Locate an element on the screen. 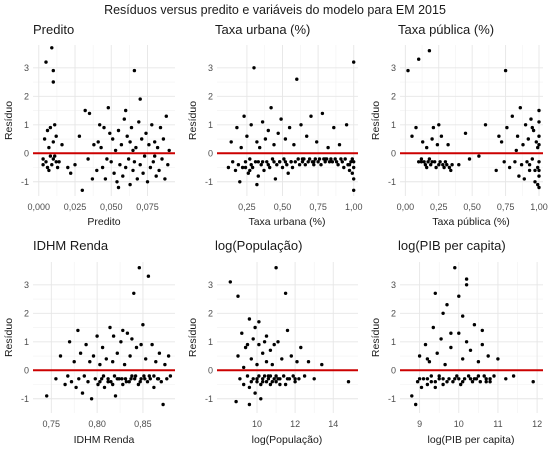 This screenshot has height=450, width=550. x-tick-label: 12 is located at coordinates (537, 424).